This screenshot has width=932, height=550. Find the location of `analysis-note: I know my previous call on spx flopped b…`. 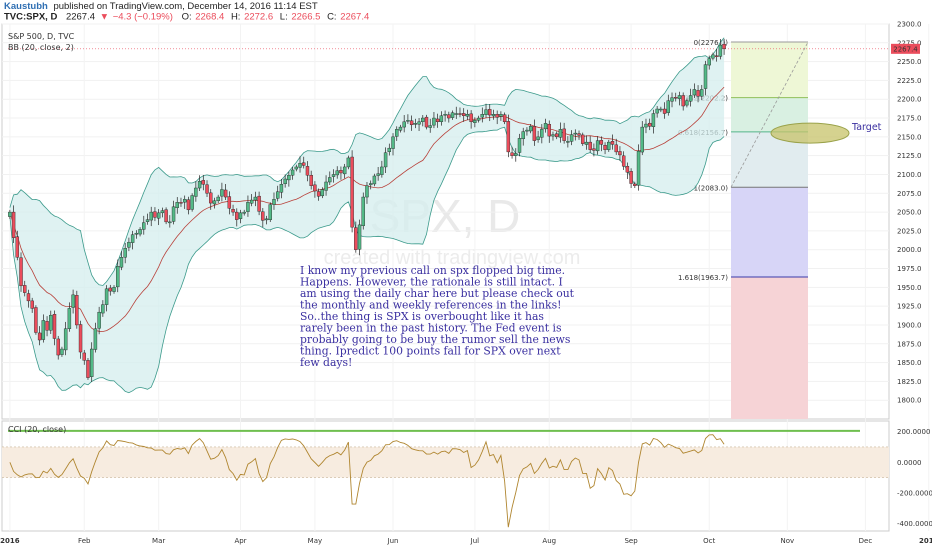

analysis-note: I know my previous call on spx flopped b… is located at coordinates (437, 316).